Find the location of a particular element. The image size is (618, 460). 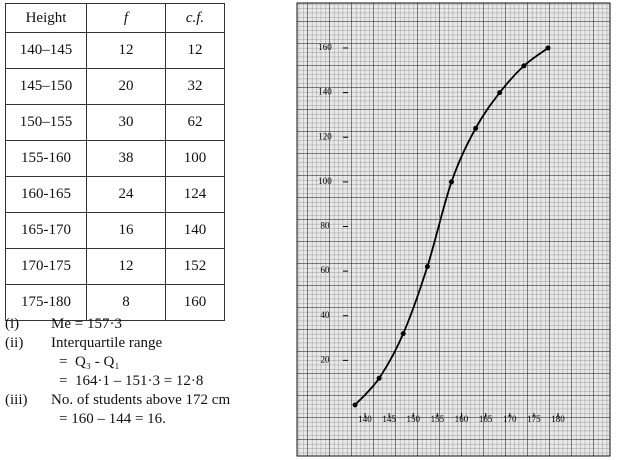

note: (i) Me = 157·3 is located at coordinates (117, 324).